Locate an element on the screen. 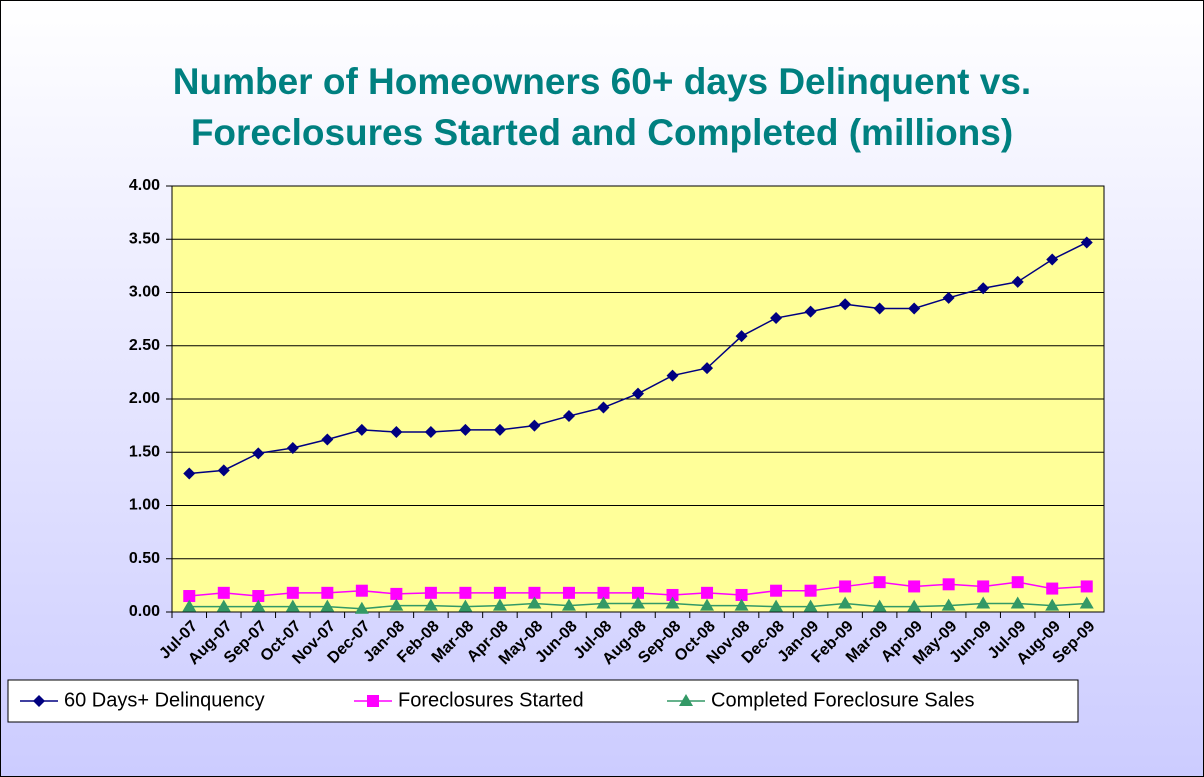 The image size is (1204, 777). legend-label: 60 Days+ Delinquency is located at coordinates (164, 700).